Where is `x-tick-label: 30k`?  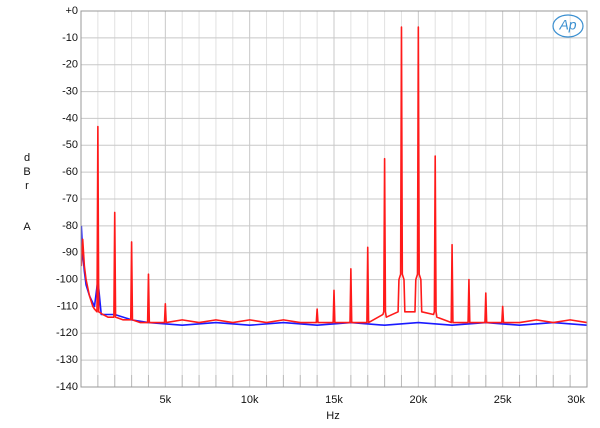
x-tick-label: 30k is located at coordinates (576, 400).